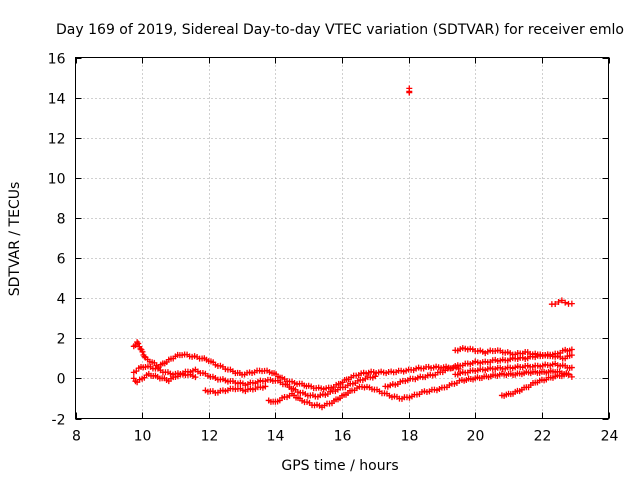 The width and height of the screenshot is (640, 480). I want to click on data-point-track-f, so click(571, 355).